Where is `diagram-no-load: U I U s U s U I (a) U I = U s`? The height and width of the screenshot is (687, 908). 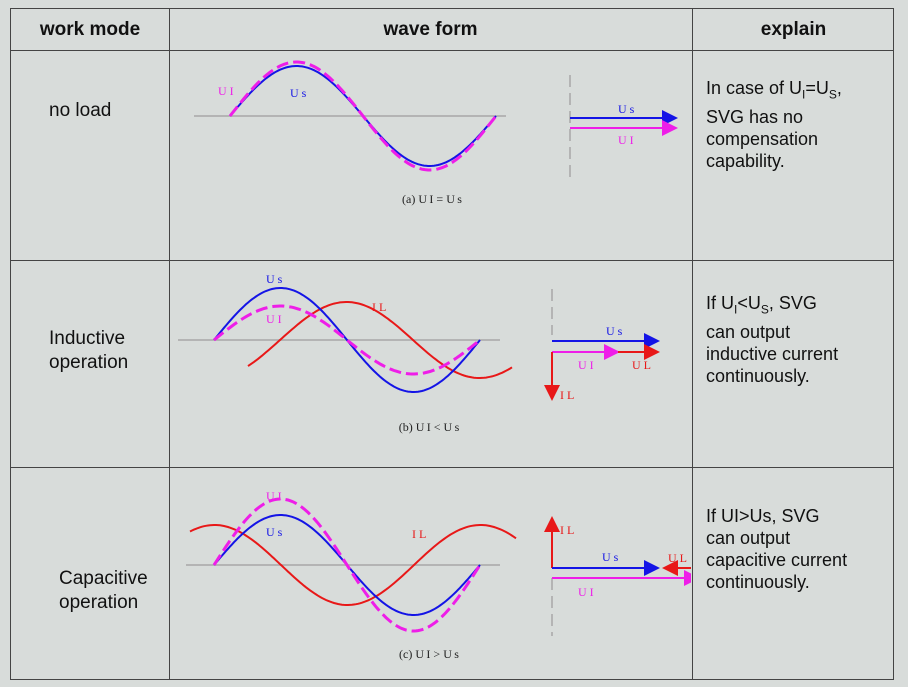
diagram-no-load: U I U s U s U I (a) U I = U s is located at coordinates (436, 133).